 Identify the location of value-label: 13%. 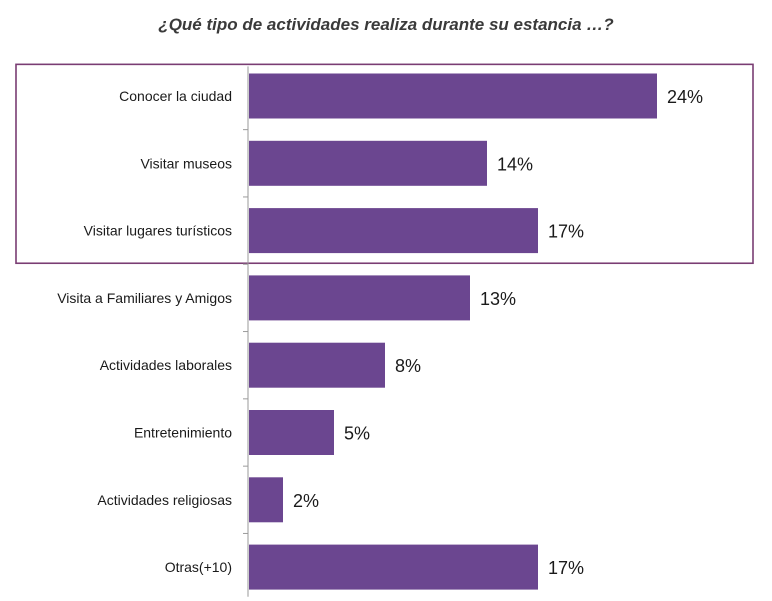
(498, 299).